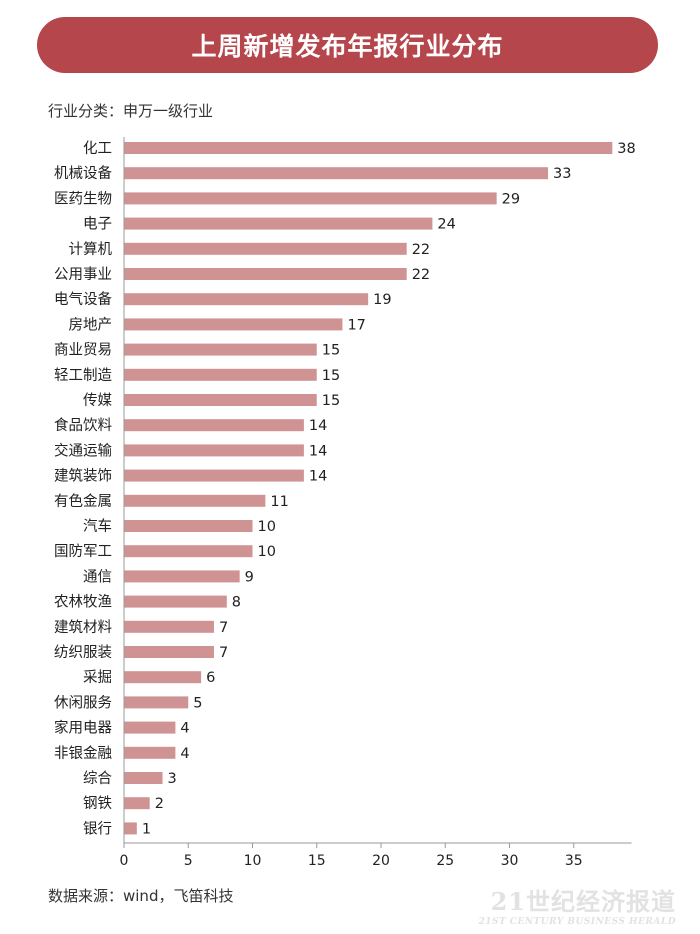 The width and height of the screenshot is (700, 934). I want to click on category-label: 电子, so click(97, 224).